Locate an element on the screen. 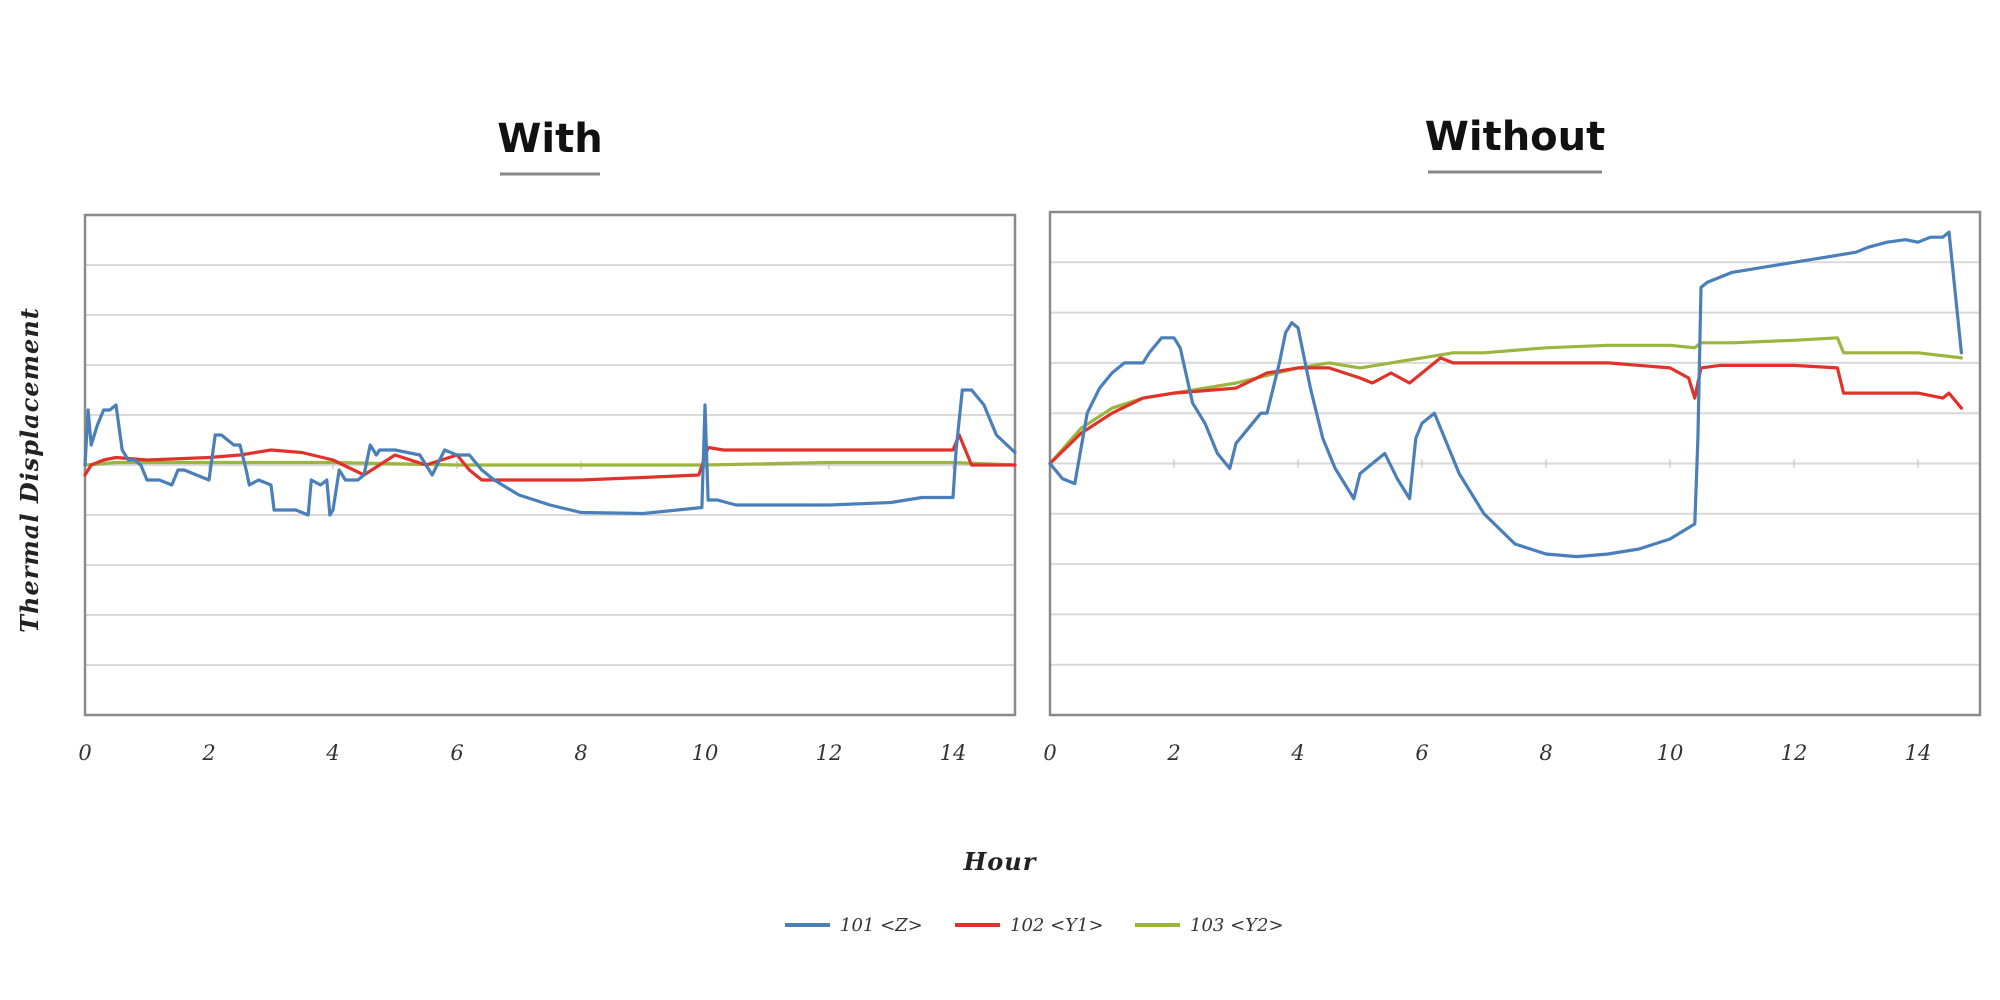 This screenshot has height=1000, width=2000. y-axis-title: Thermal Displacement is located at coordinates (29, 470).